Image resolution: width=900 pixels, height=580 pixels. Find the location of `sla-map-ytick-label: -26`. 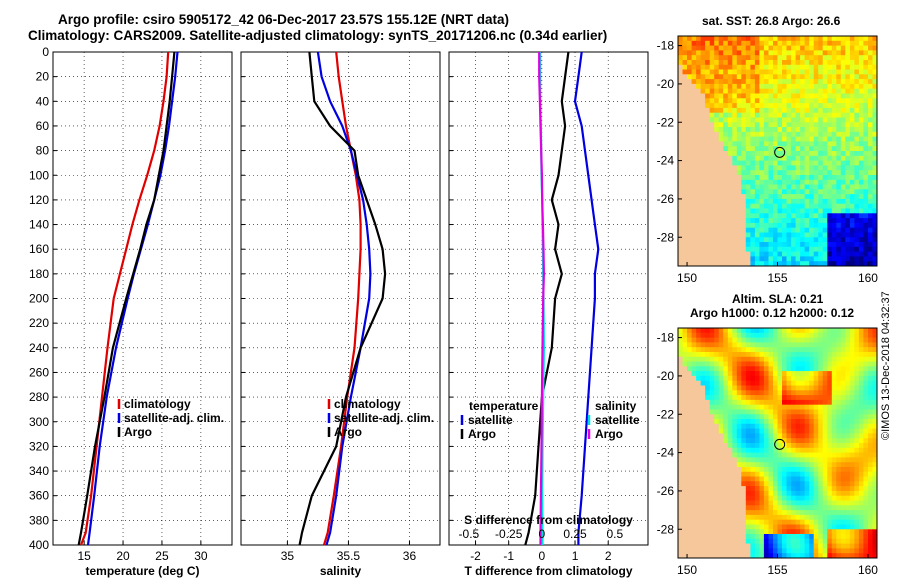

sla-map-ytick-label: -26 is located at coordinates (666, 491).